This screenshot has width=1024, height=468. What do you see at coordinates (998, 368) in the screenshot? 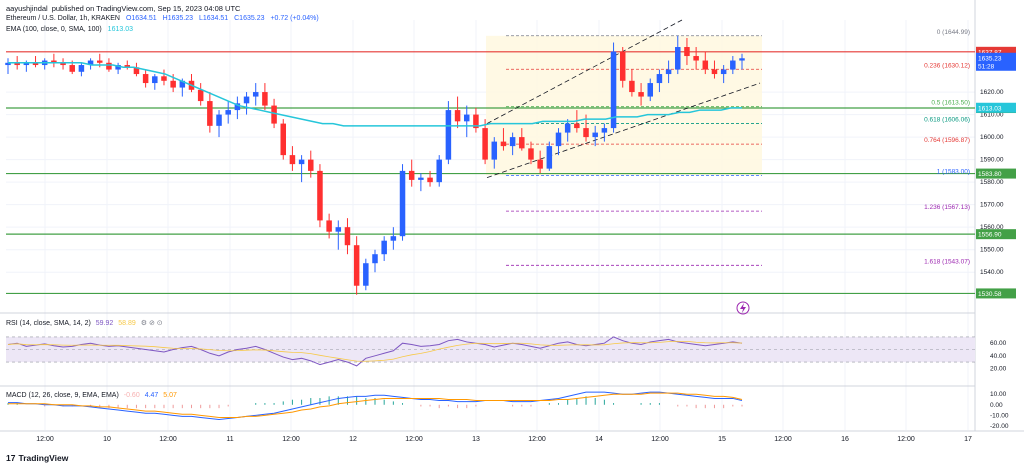
I see `rsi-tick: 20.00` at bounding box center [998, 368].